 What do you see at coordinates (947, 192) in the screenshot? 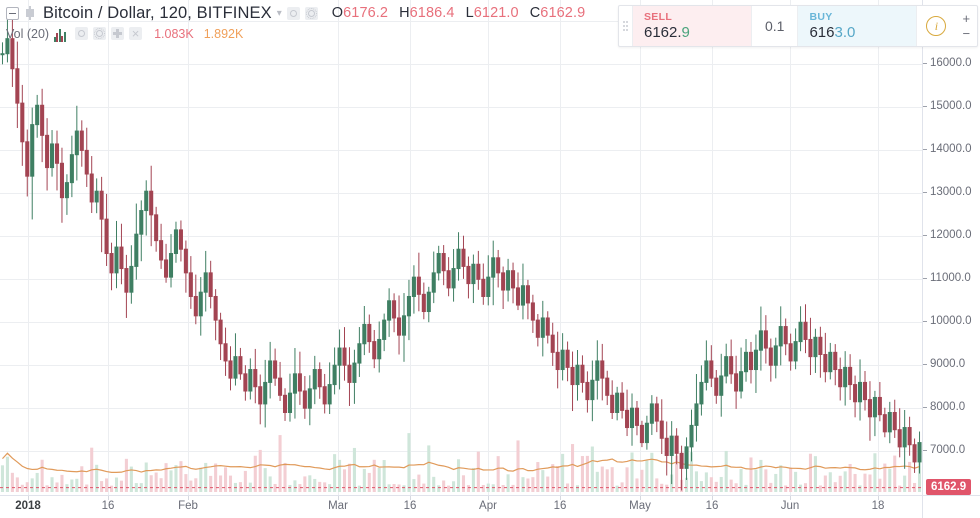
I see `price-tick: 13000.0` at bounding box center [947, 192].